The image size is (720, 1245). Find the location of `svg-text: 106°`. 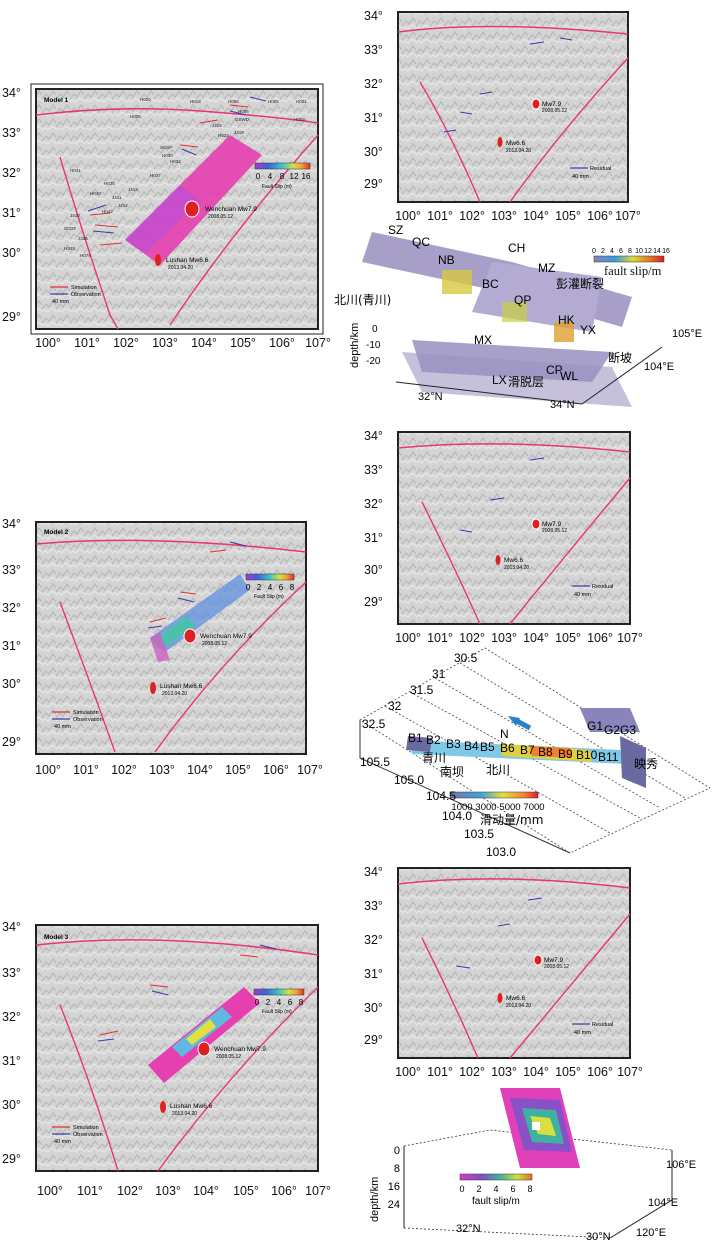

svg-text: 106° is located at coordinates (600, 1072).